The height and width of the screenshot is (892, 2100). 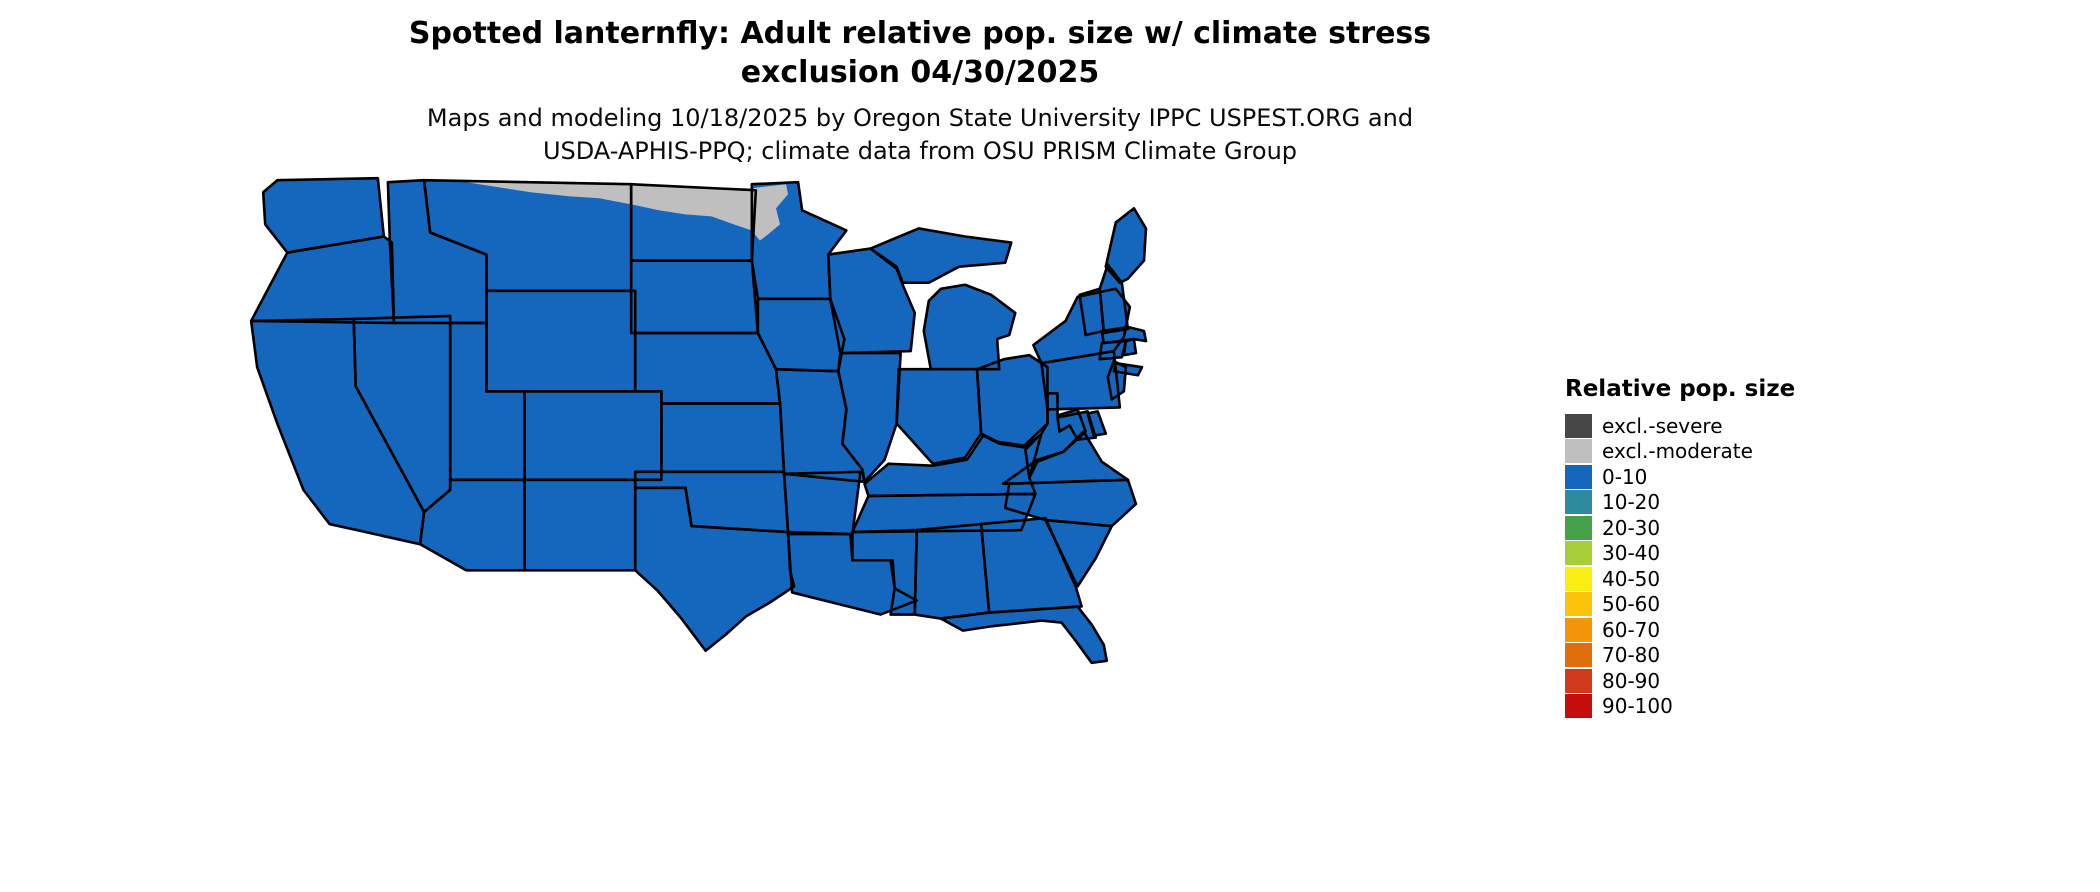 What do you see at coordinates (1637, 706) in the screenshot?
I see `legend-item-label: 90-100` at bounding box center [1637, 706].